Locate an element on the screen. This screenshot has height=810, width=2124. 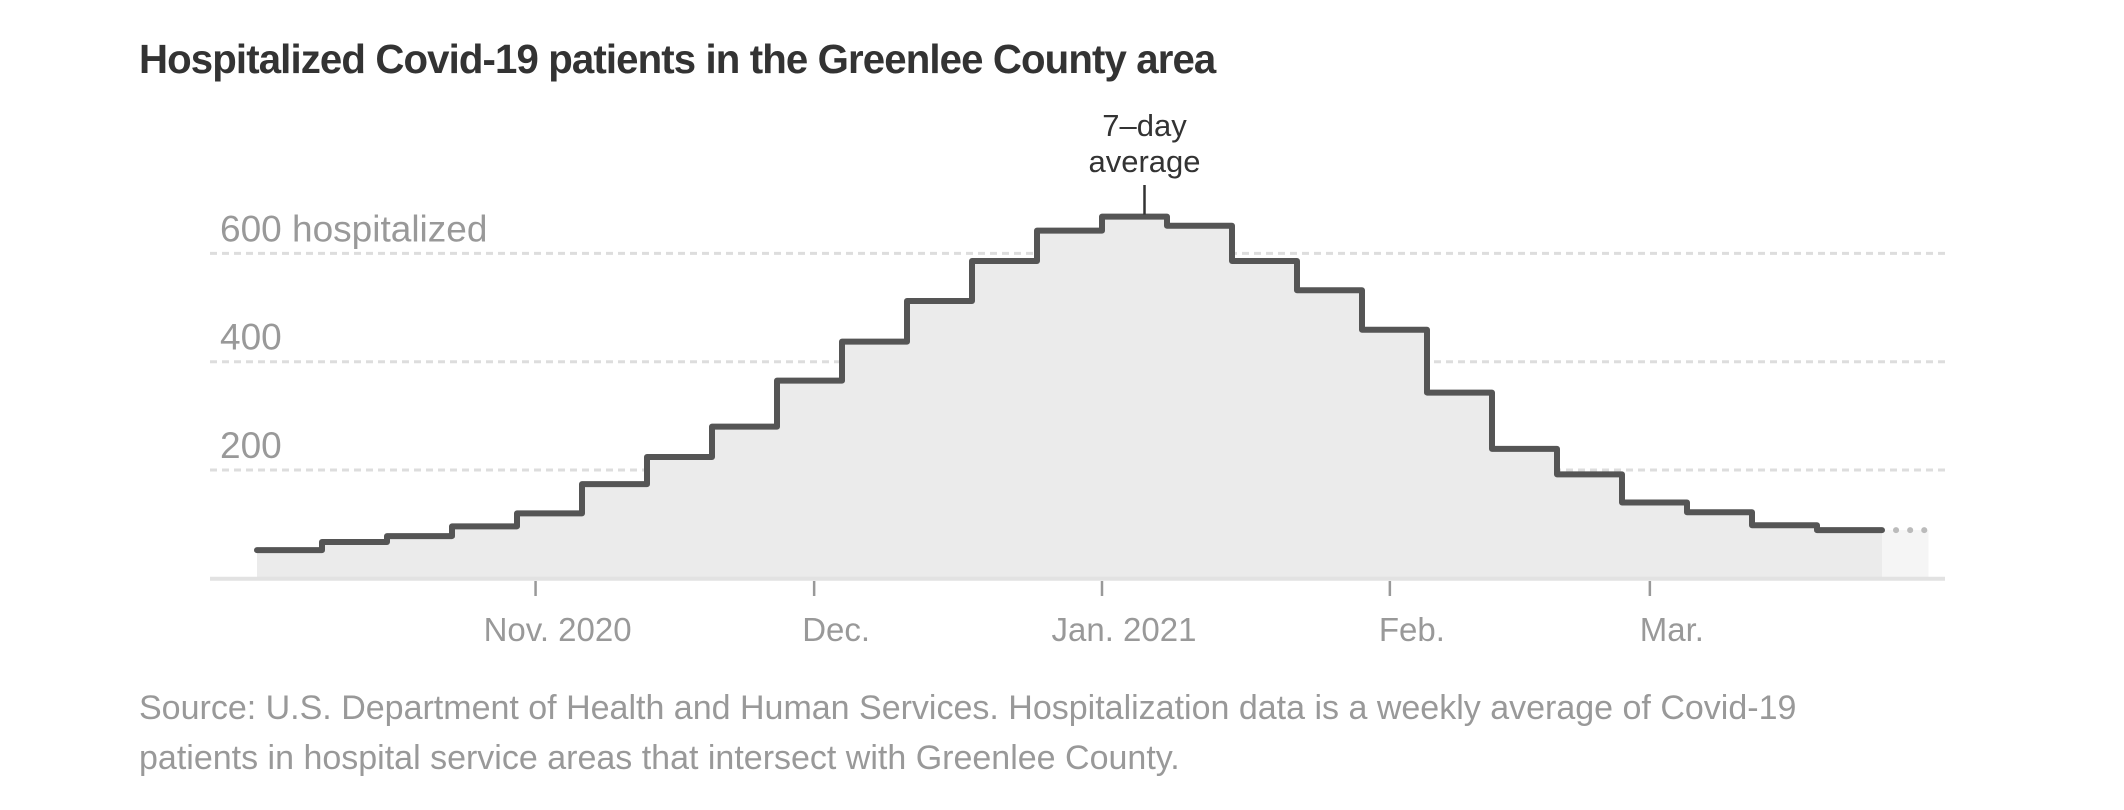
x-tick-label: Nov. 2020 is located at coordinates (558, 629).